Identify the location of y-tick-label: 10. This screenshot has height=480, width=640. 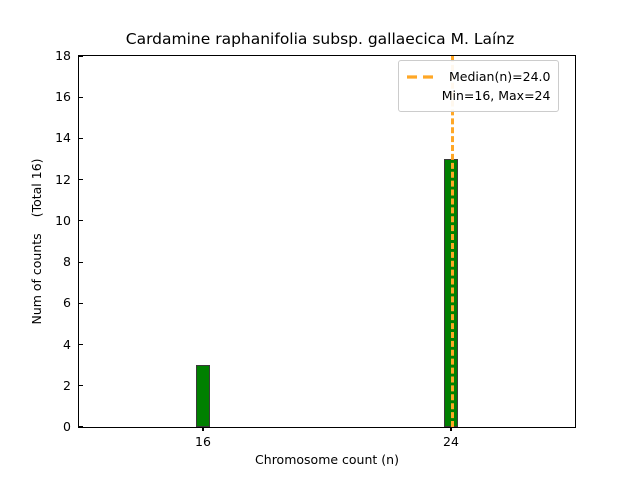
(63, 220).